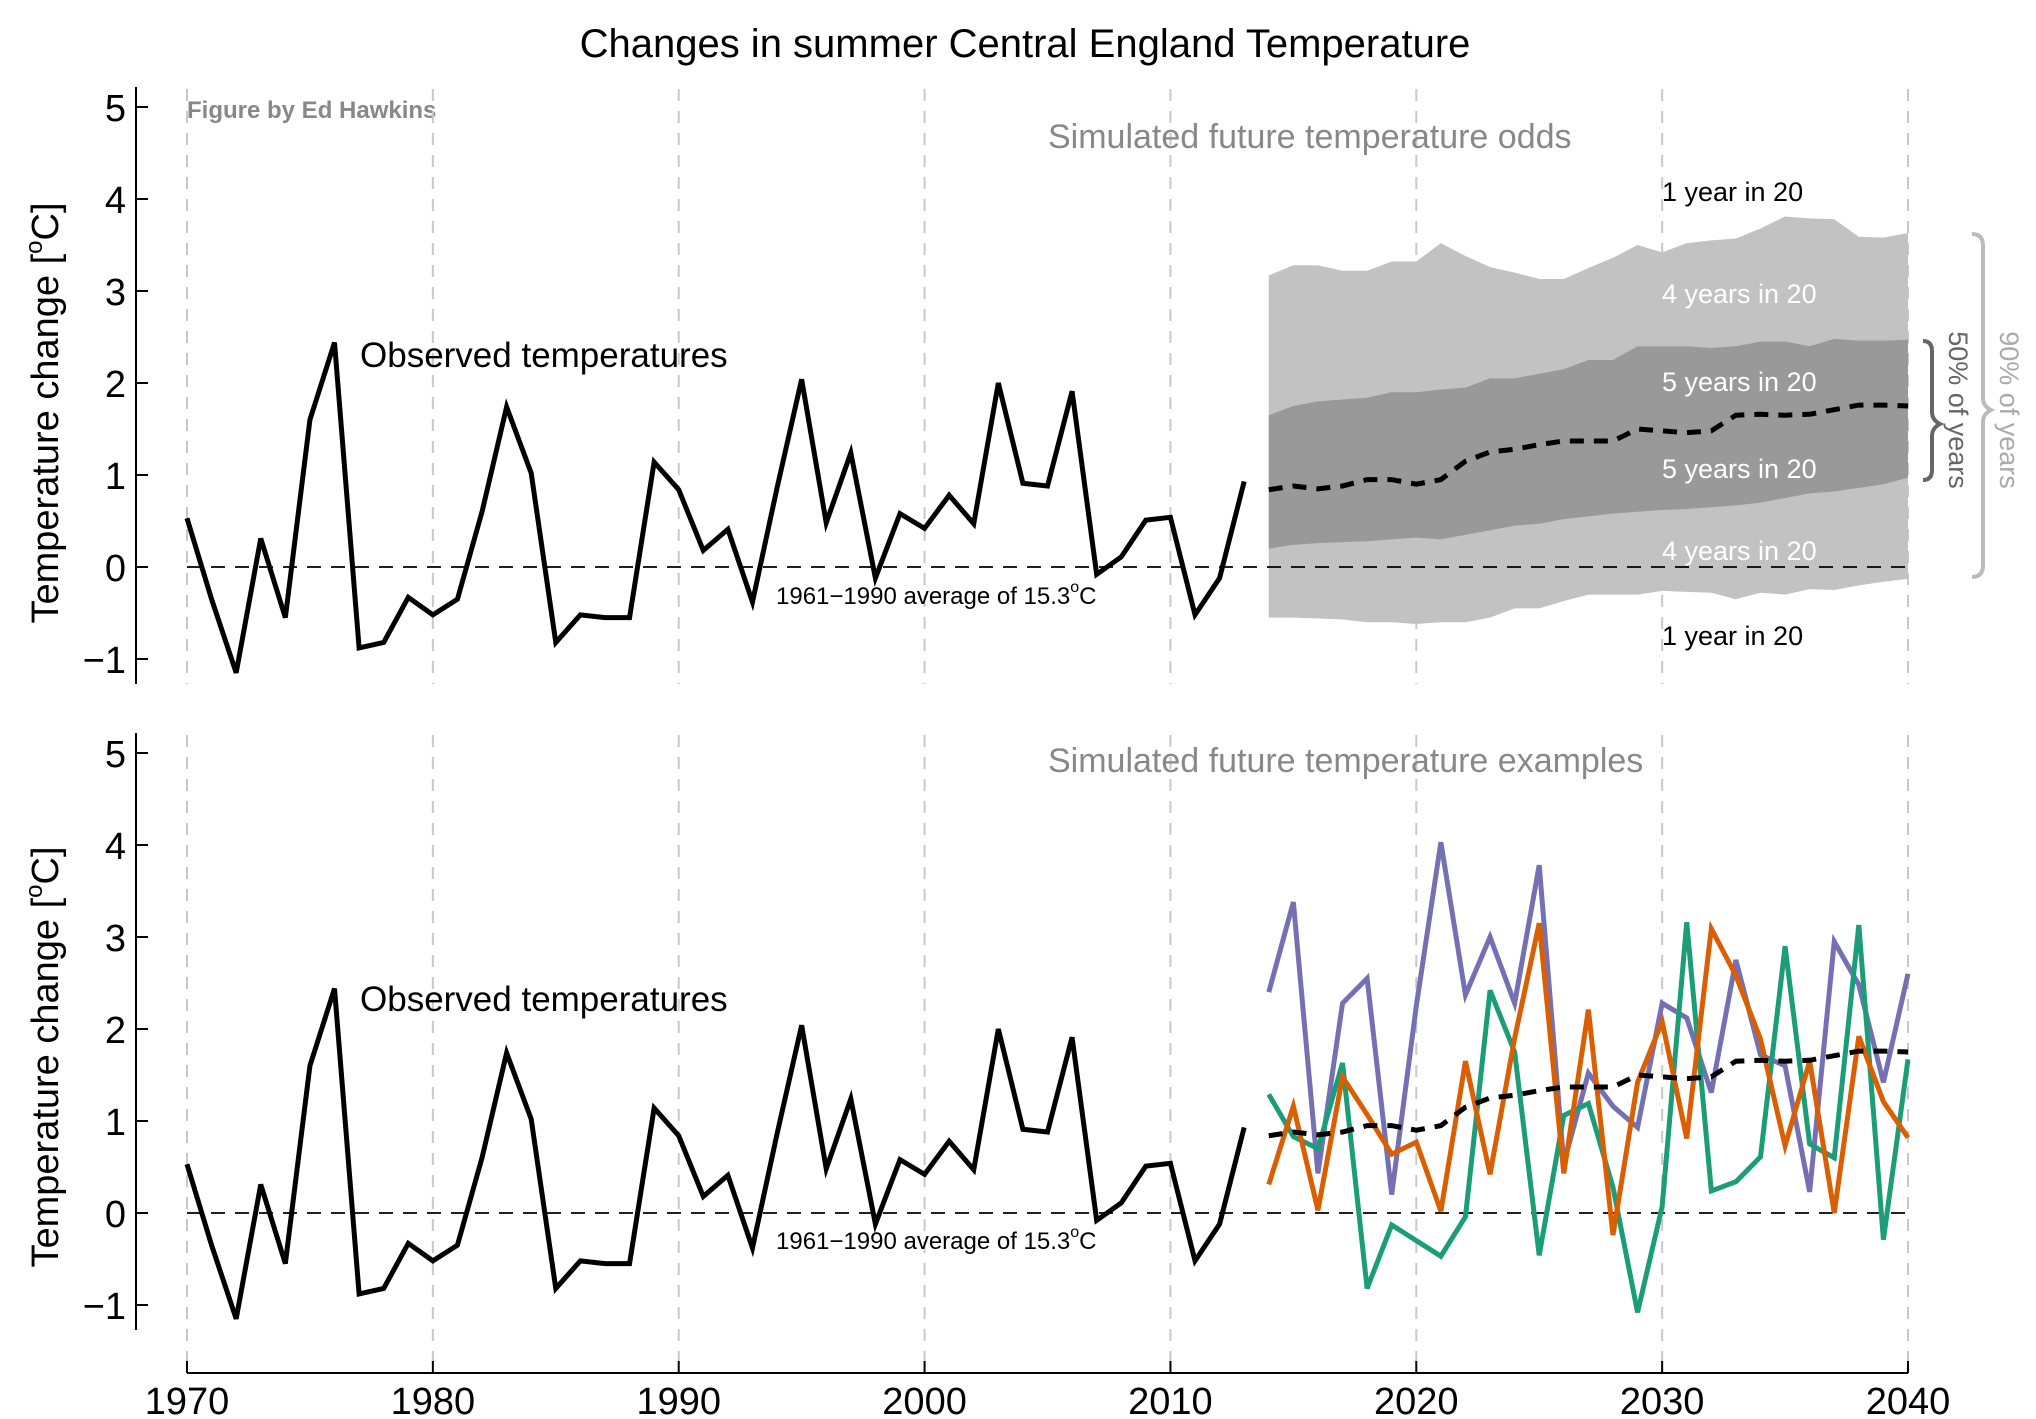  Describe the element at coordinates (187, 1400) in the screenshot. I see `x-tick-label: 1970` at that location.